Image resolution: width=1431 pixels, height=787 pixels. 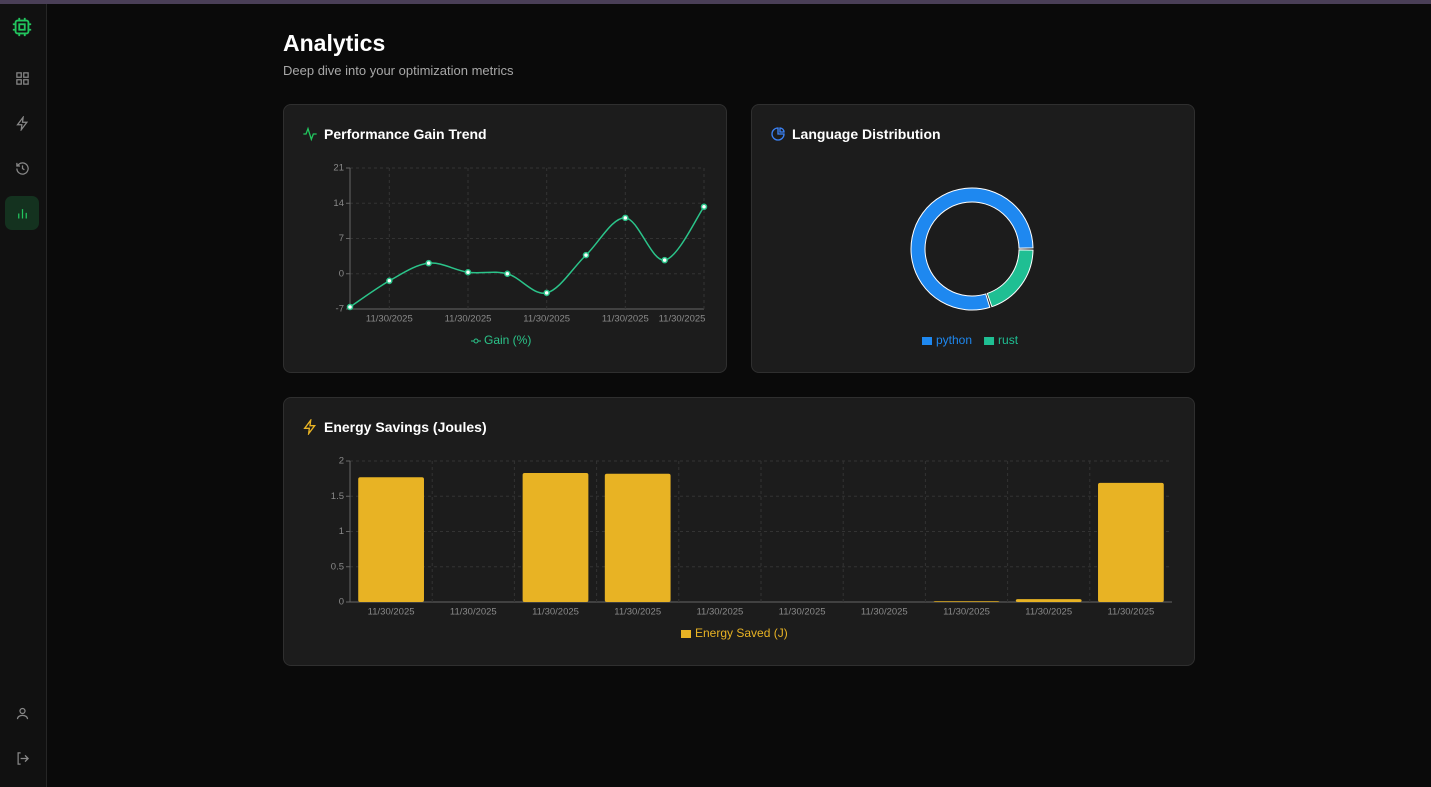 What do you see at coordinates (527, 257) in the screenshot?
I see `line` at bounding box center [527, 257].